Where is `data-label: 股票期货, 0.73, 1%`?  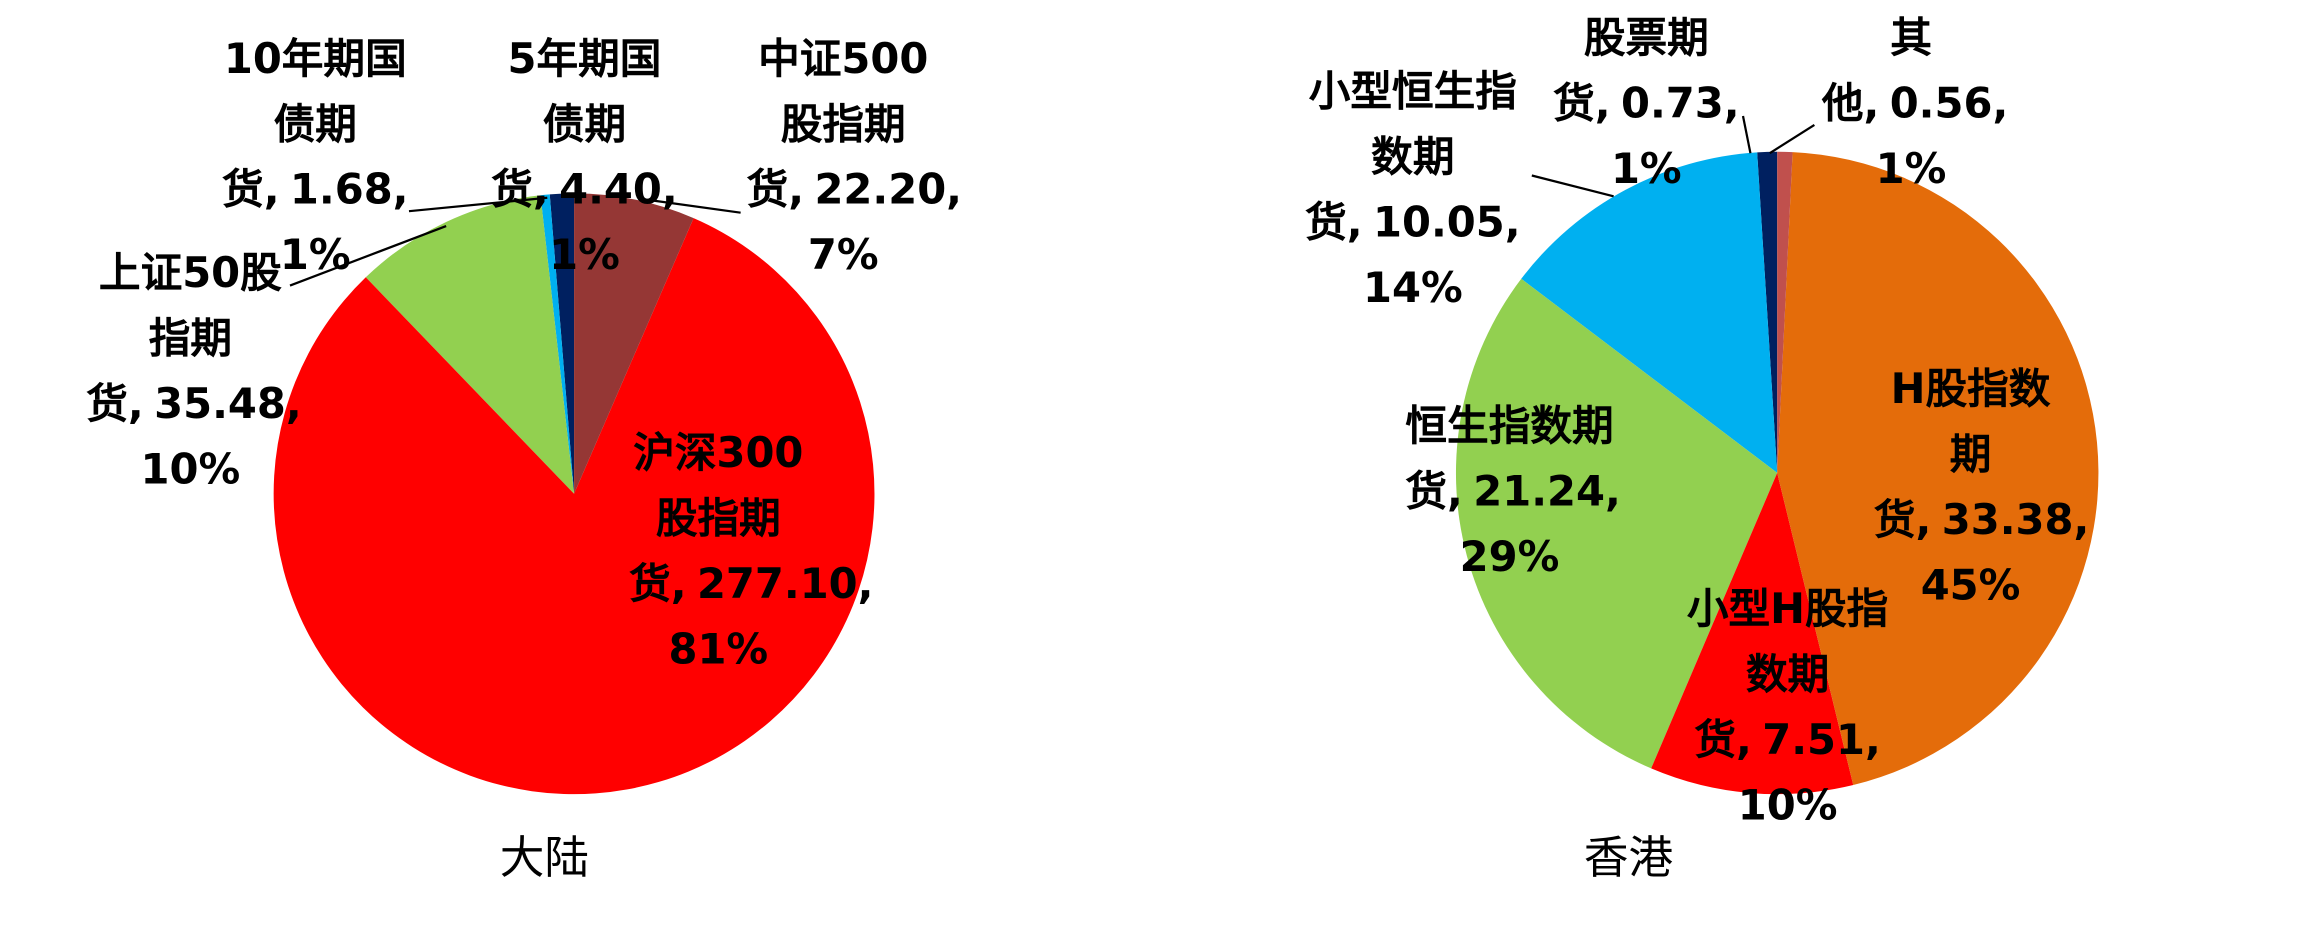
data-label: 股票期货, 0.73, 1% is located at coordinates (1646, 104).